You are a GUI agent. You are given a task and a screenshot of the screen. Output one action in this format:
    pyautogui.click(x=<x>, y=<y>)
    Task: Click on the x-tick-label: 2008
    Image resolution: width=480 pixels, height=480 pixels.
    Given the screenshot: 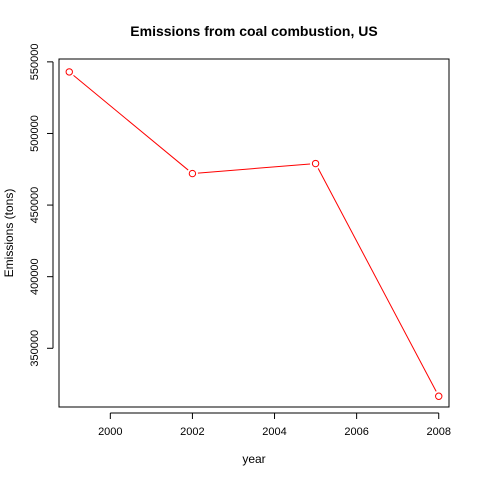 What is the action you would take?
    pyautogui.click(x=438, y=432)
    